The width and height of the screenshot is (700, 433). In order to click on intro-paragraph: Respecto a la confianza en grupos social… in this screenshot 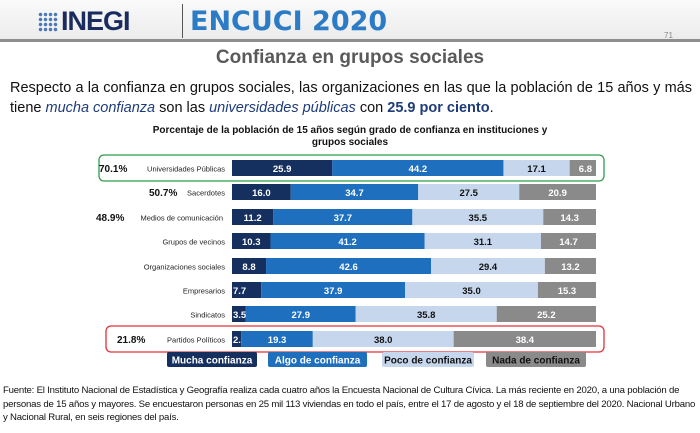, I will do `click(351, 98)`.